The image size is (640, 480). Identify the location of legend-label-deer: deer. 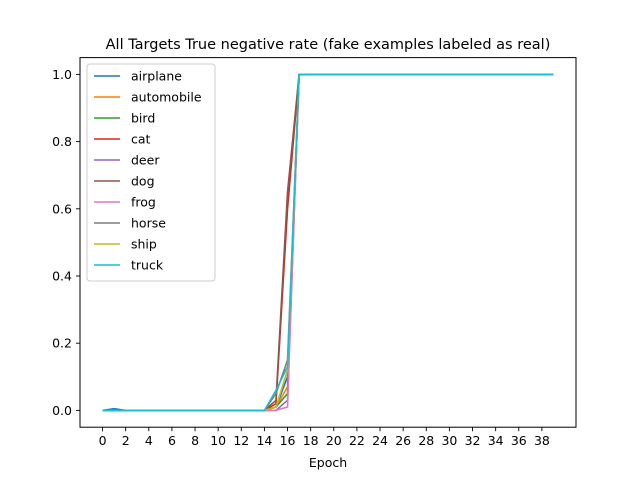
(145, 160).